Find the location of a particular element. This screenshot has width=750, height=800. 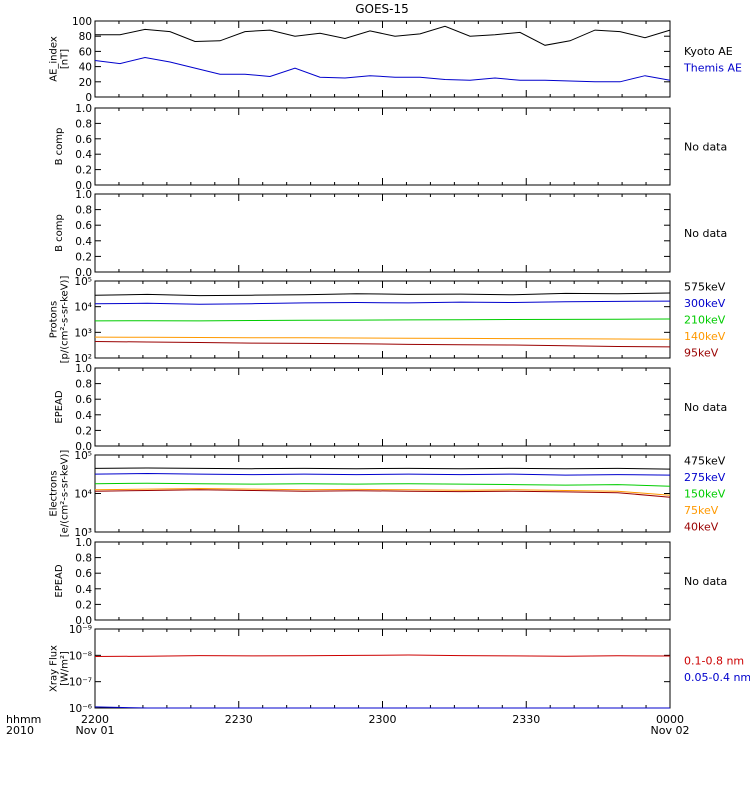

y-tick-label: 60 is located at coordinates (85, 52).